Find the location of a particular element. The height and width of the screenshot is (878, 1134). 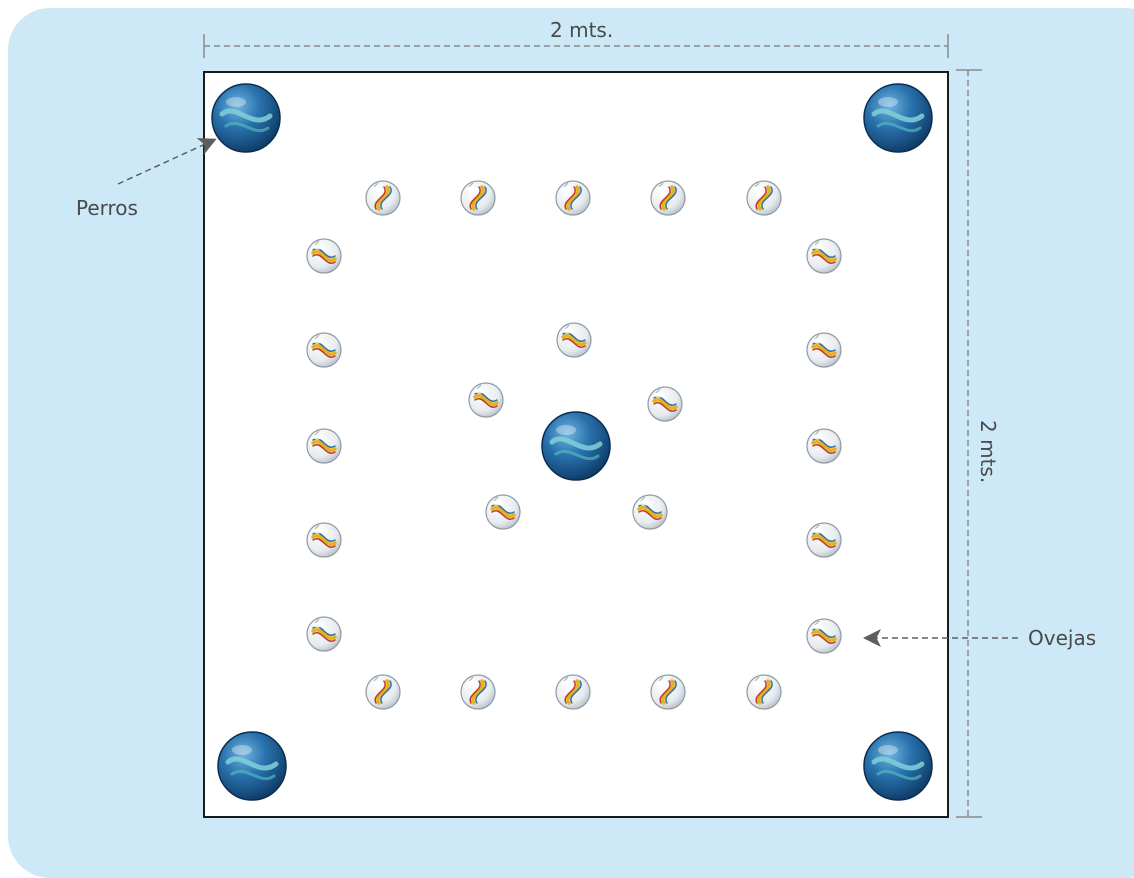

dogs-label: Perros is located at coordinates (107, 208).